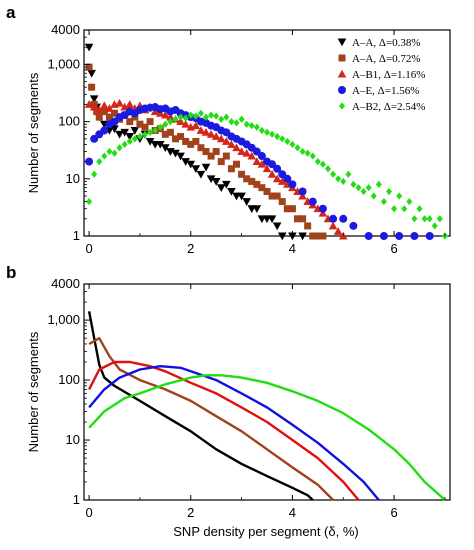 This screenshot has width=474, height=550. What do you see at coordinates (393, 512) in the screenshot?
I see `b-xtick-label: 6` at bounding box center [393, 512].